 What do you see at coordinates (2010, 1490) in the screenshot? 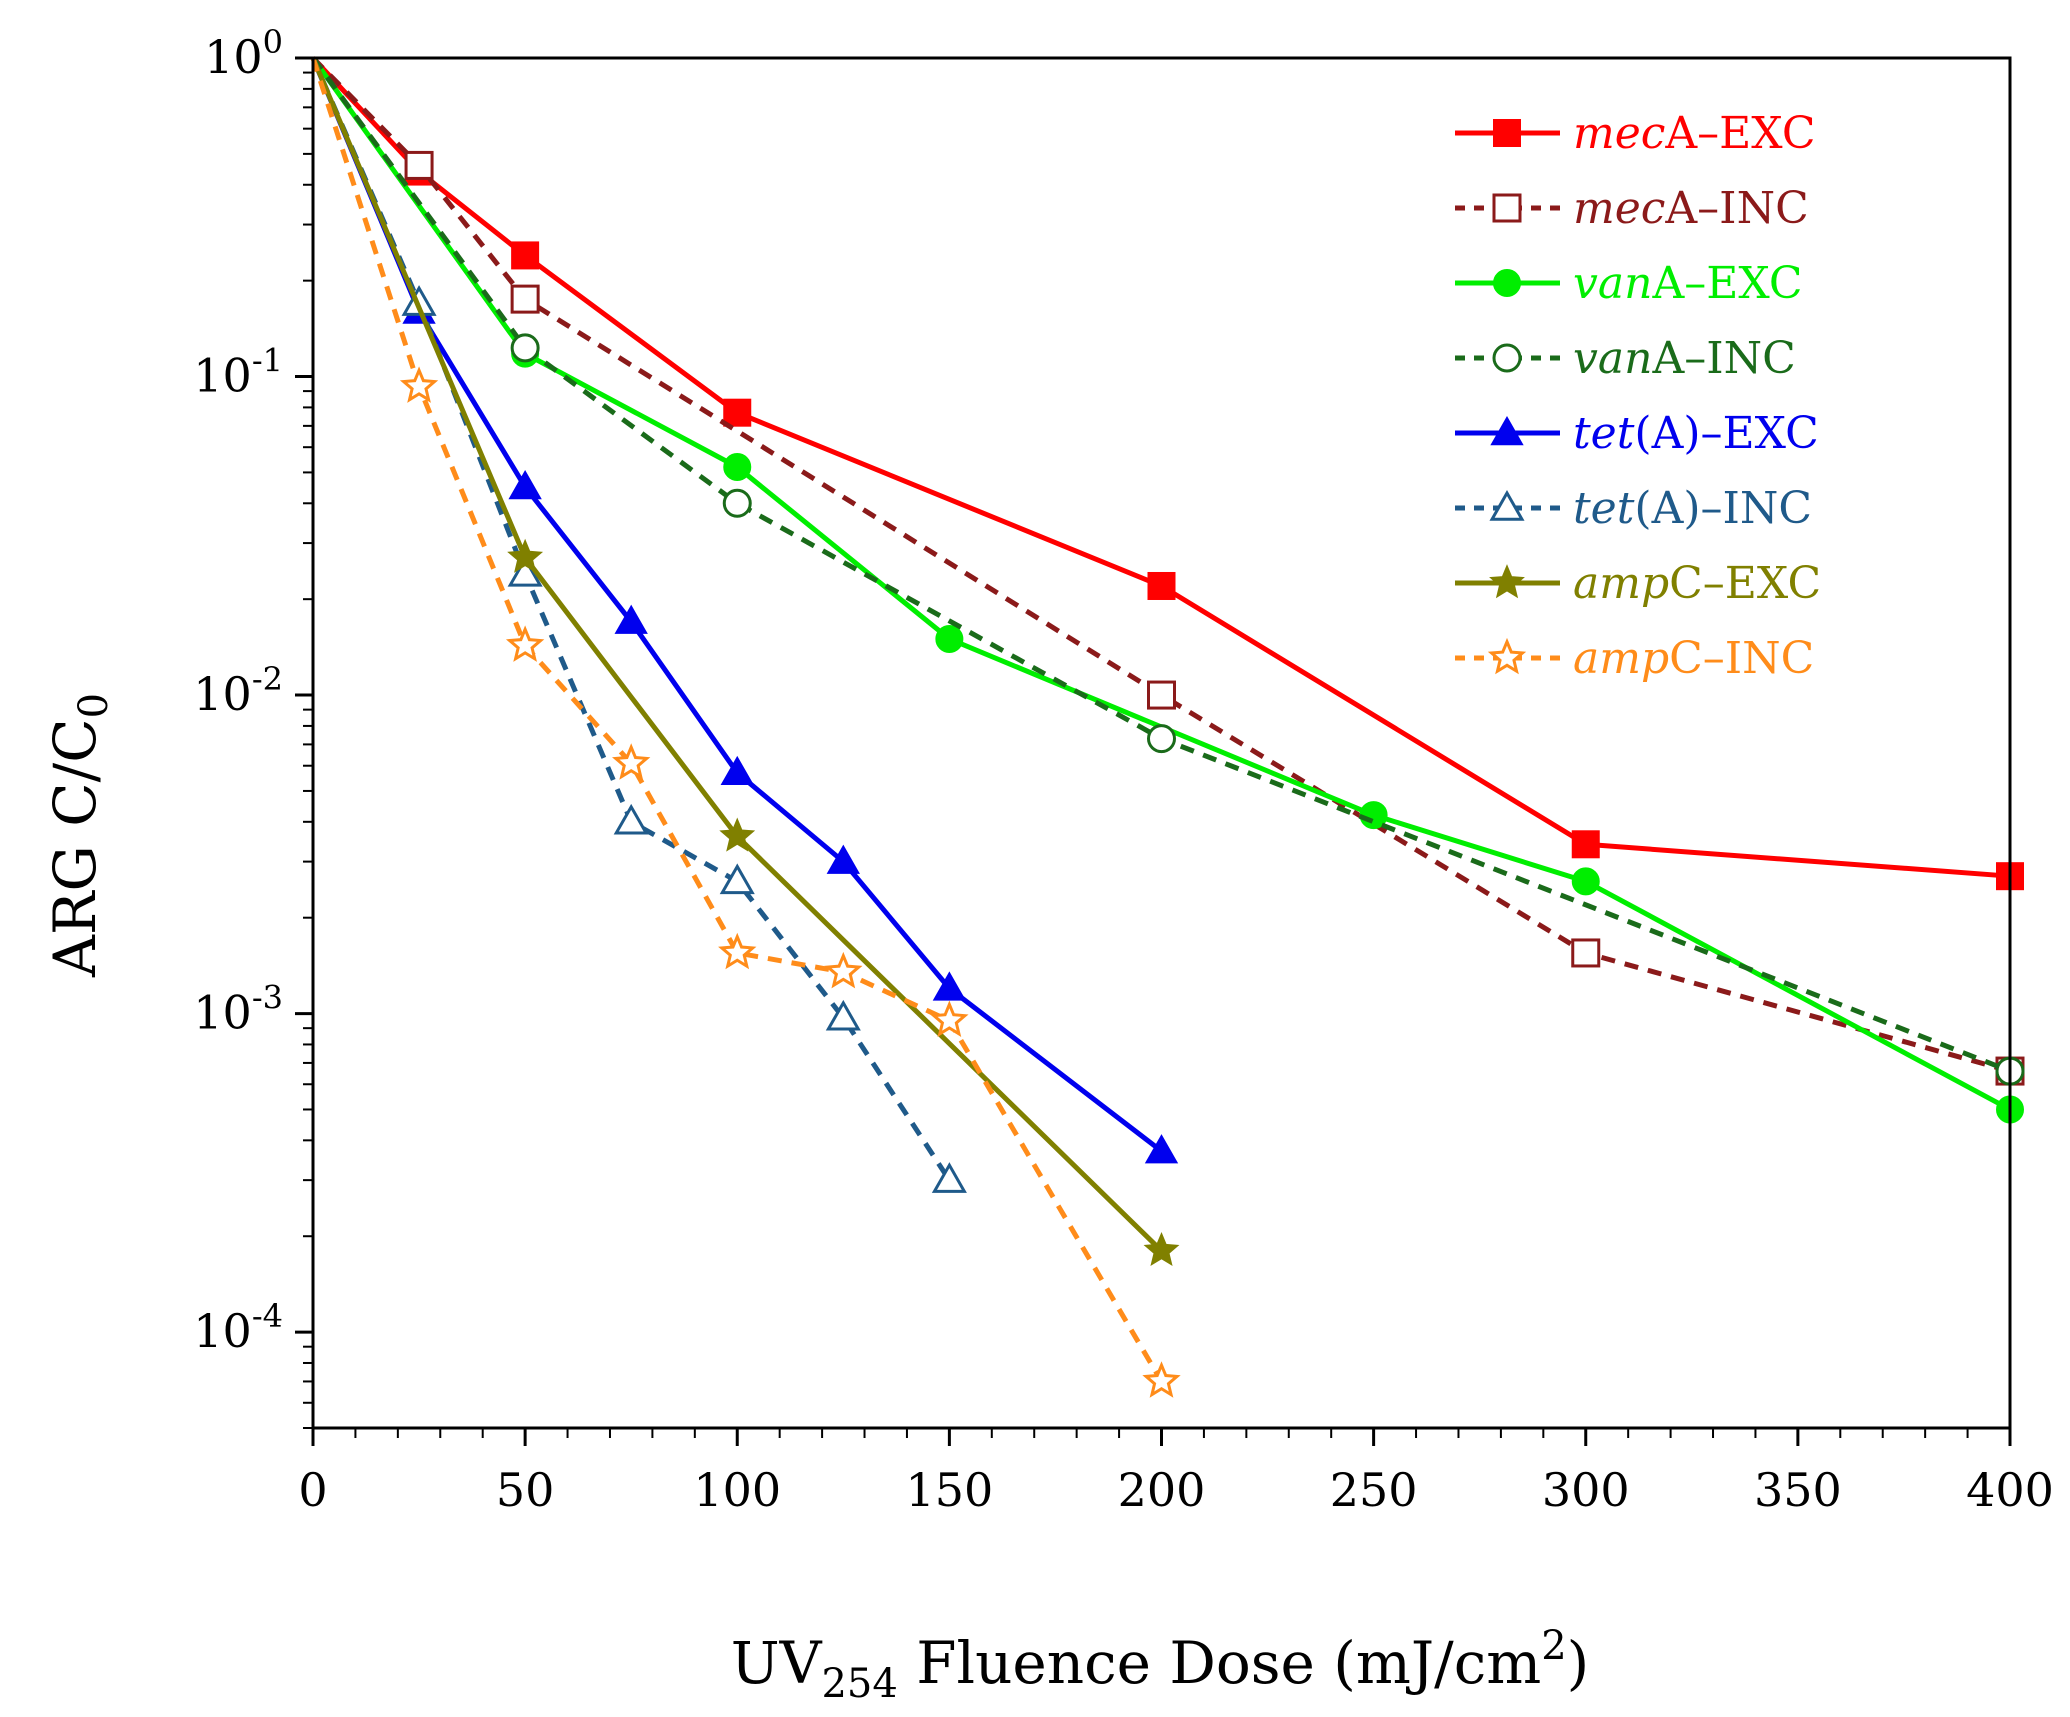
I see `x-tick-label: 400` at bounding box center [2010, 1490].